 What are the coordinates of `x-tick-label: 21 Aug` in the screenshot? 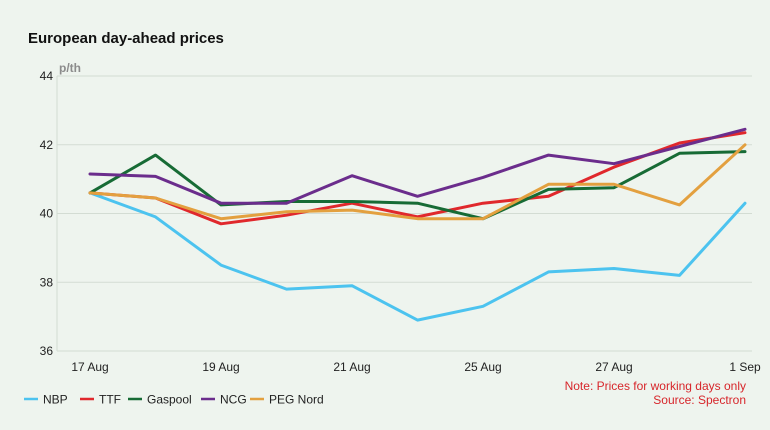 It's located at (351, 367).